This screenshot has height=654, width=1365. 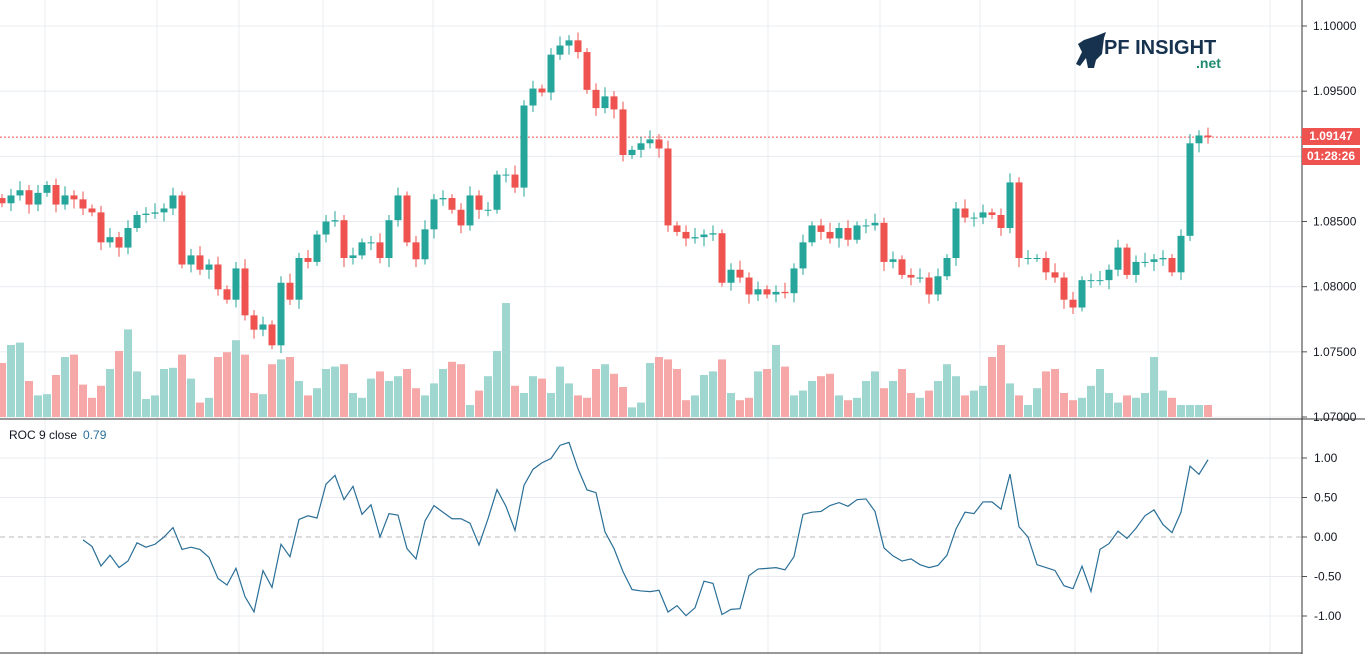 I want to click on price-tick-label: 1.08500, so click(x=1335, y=222).